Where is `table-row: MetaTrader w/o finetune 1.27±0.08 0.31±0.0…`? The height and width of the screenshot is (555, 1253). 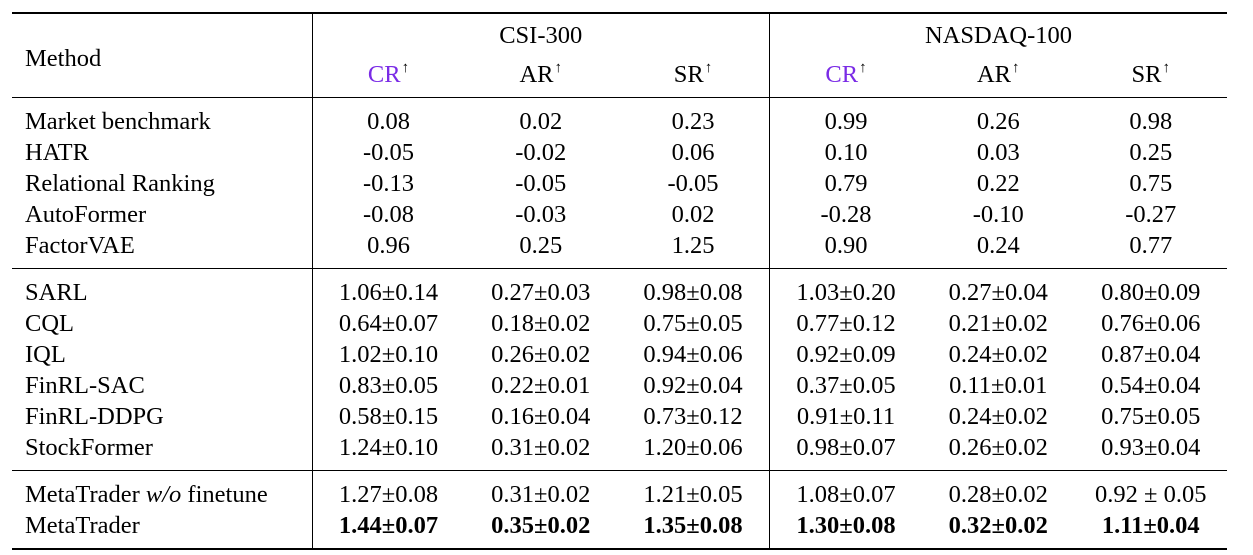
table-row: MetaTrader w/o finetune 1.27±0.08 0.31±0.0… is located at coordinates (620, 490).